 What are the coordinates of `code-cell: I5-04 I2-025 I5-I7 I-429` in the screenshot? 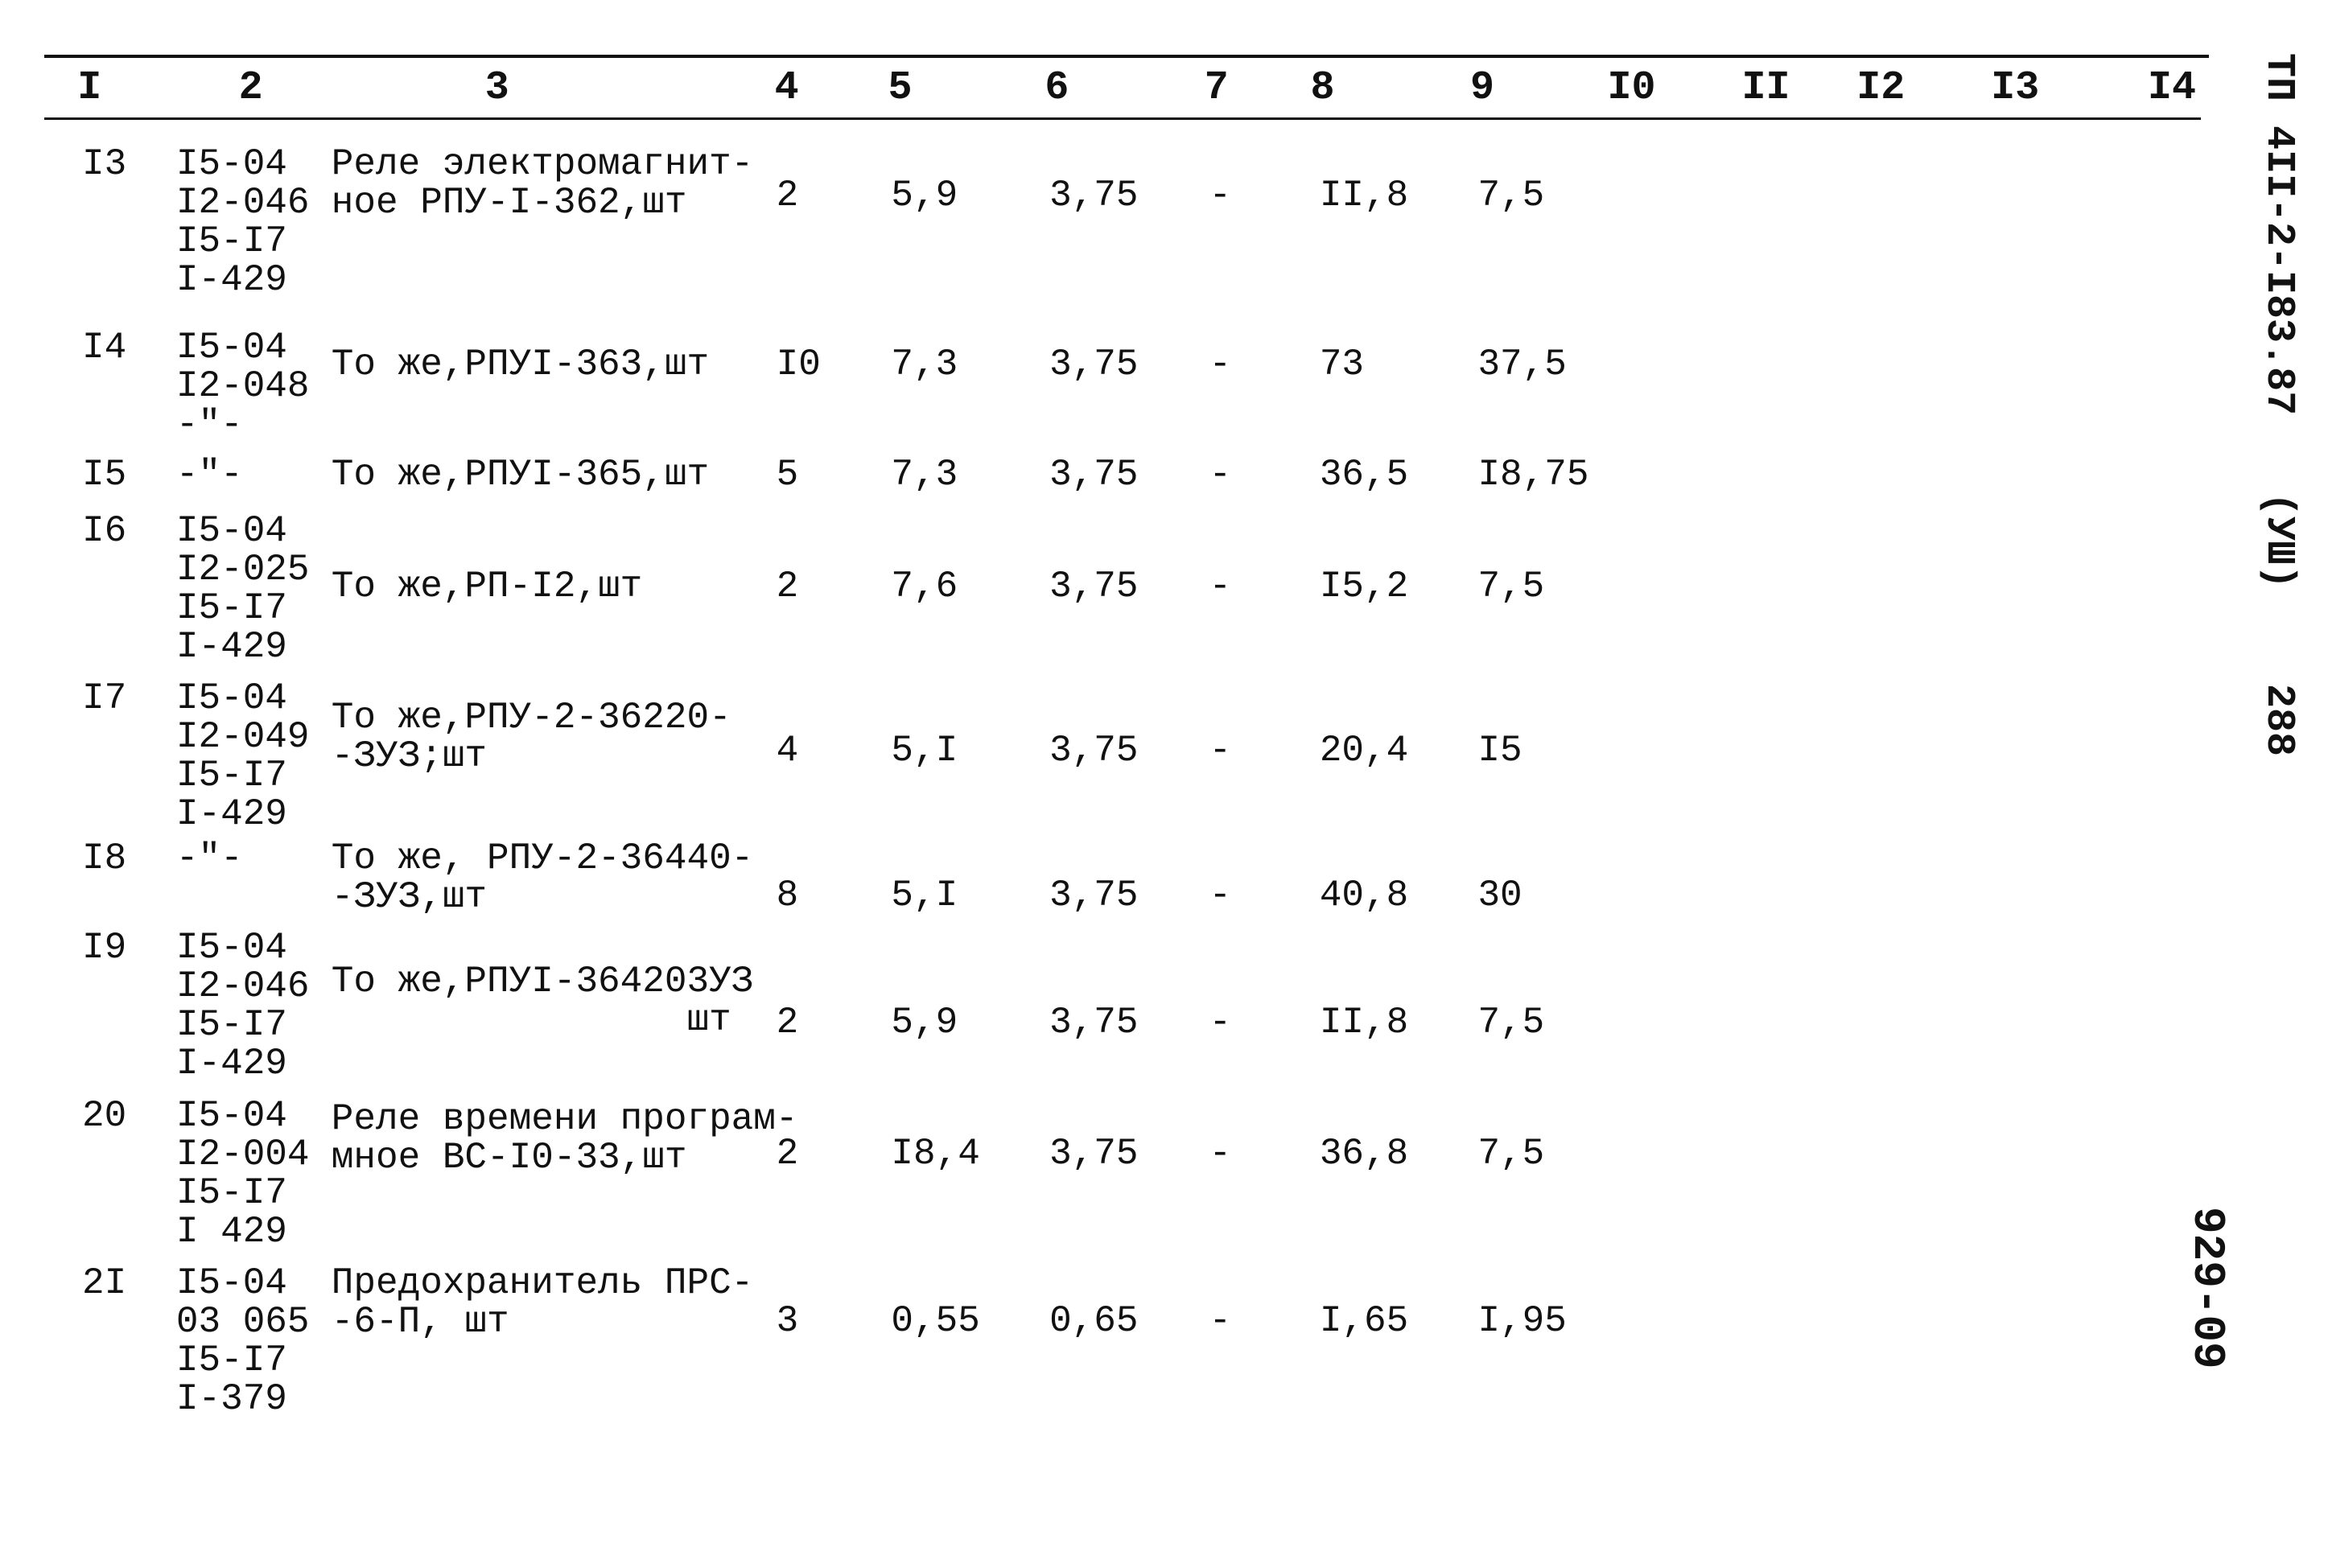 It's located at (243, 589).